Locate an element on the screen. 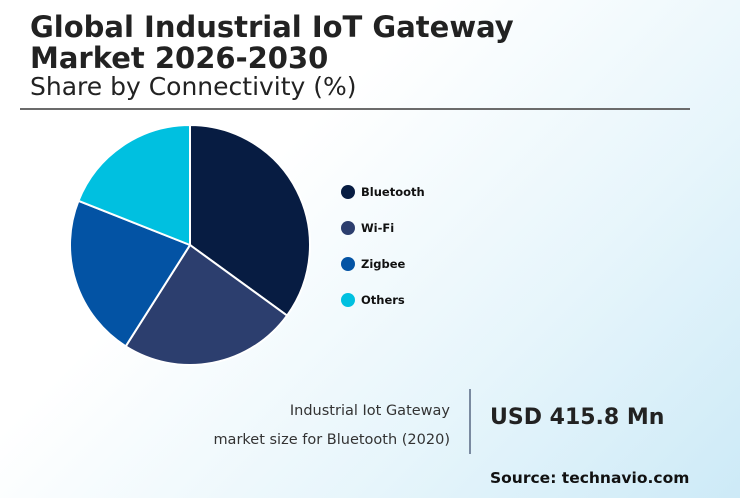  chart-subtitle: Share by Connectivity (%) is located at coordinates (193, 86).